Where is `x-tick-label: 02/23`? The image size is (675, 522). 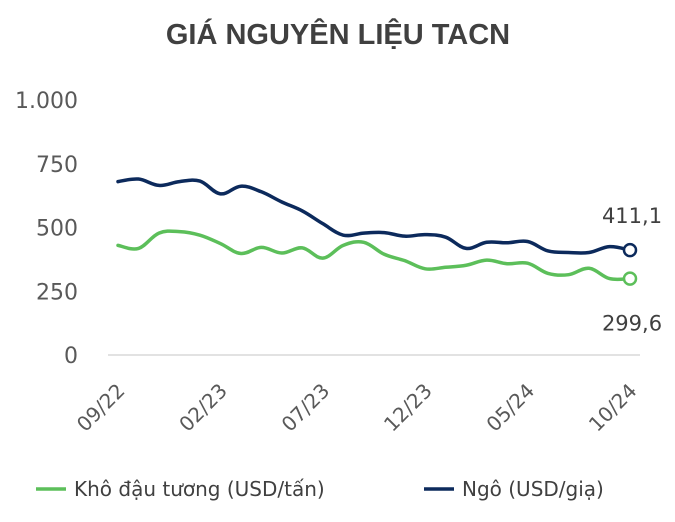 x-tick-label: 02/23 is located at coordinates (203, 408).